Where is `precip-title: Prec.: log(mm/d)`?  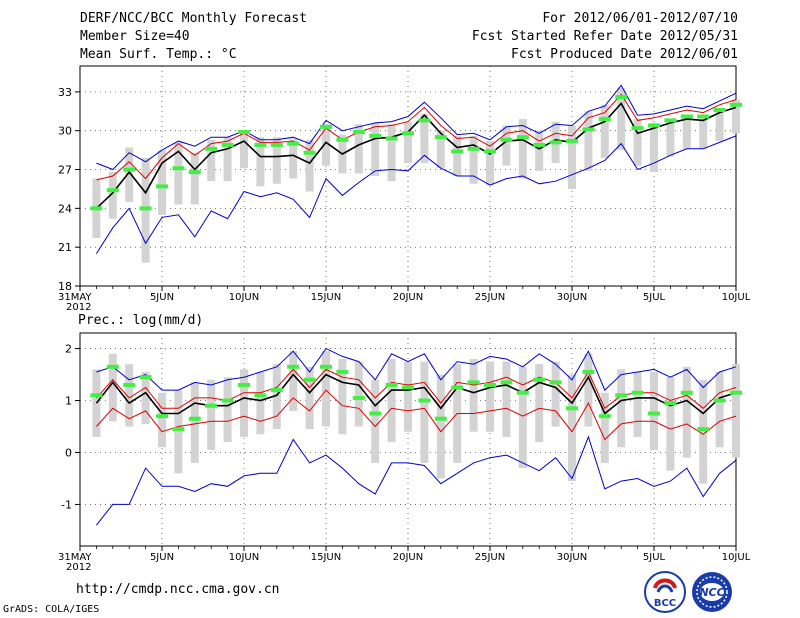
precip-title: Prec.: log(mm/d) is located at coordinates (140, 320).